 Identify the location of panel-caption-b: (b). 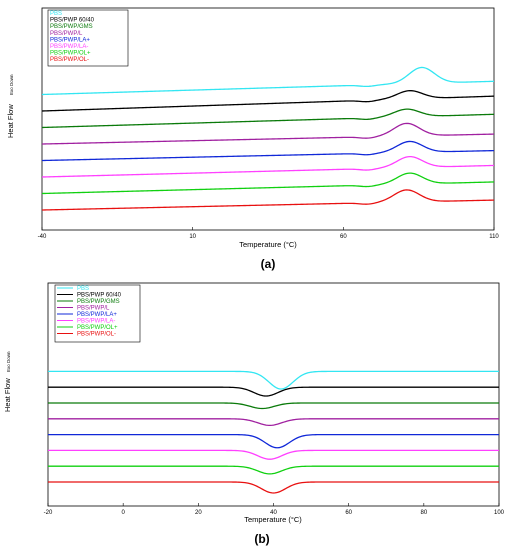
(261, 539).